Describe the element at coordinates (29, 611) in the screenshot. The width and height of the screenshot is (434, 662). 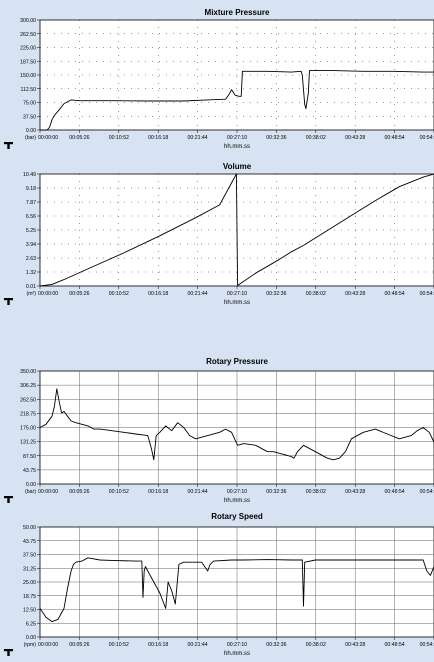
I see `y-tick-label: 12.50` at that location.